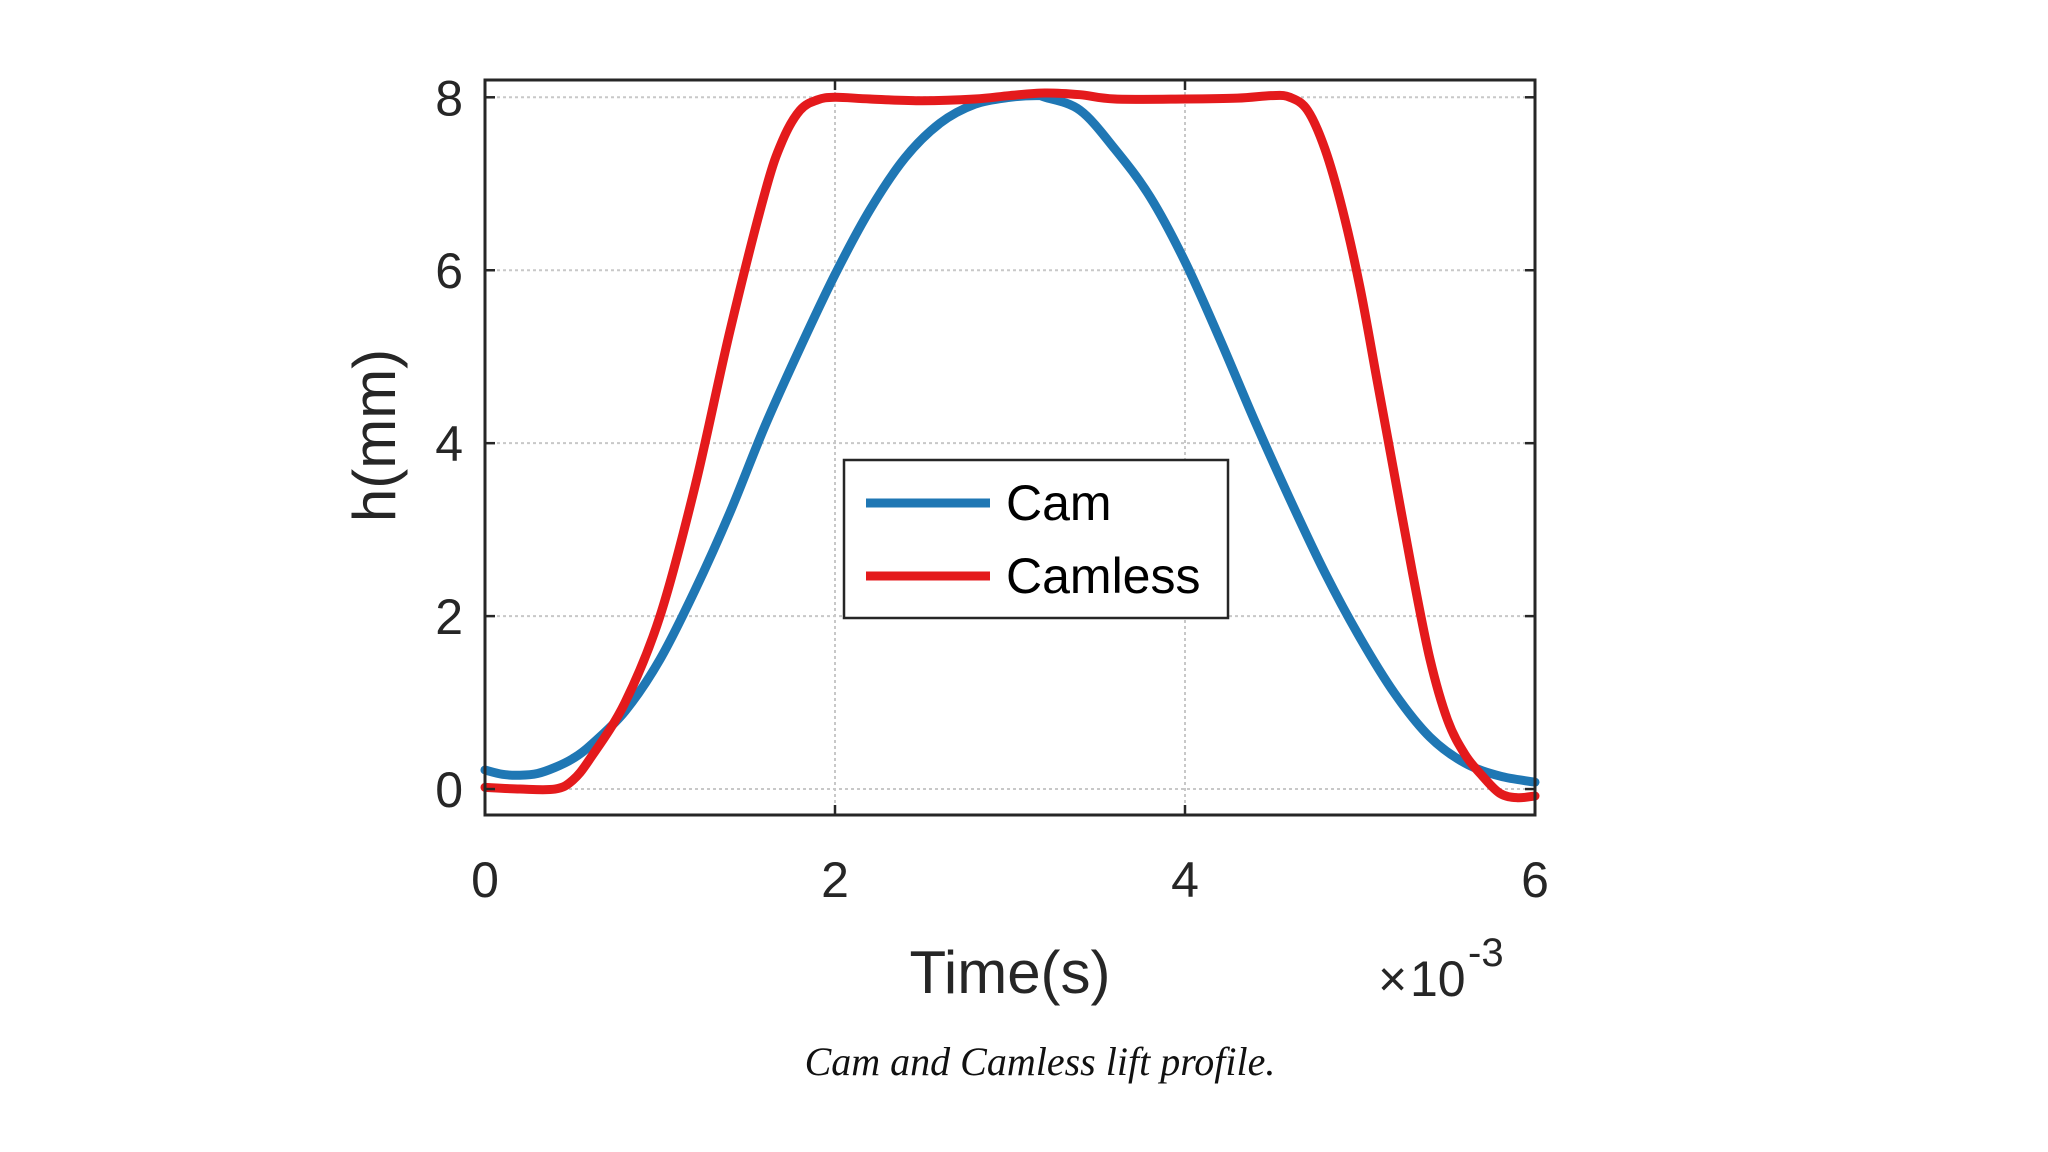 This screenshot has height=1152, width=2048. I want to click on exponent-times-sign: ×, so click(1392, 979).